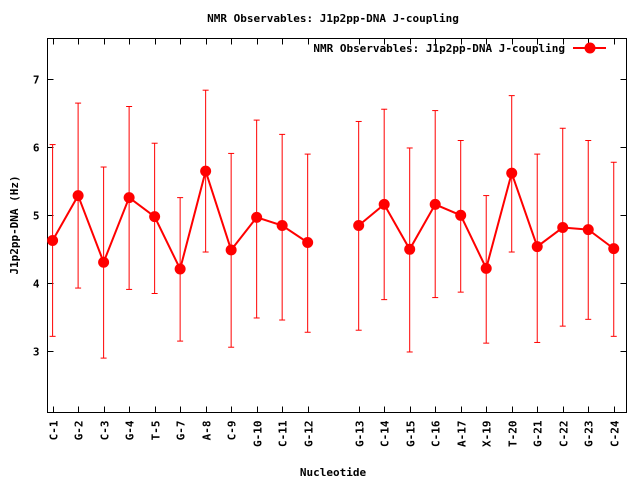 The width and height of the screenshot is (640, 484). Describe the element at coordinates (36, 352) in the screenshot. I see `y-tick-label: 3` at that location.